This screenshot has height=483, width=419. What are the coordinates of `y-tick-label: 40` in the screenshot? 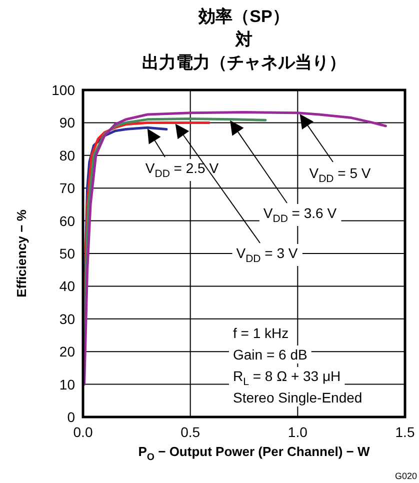 It's located at (67, 286).